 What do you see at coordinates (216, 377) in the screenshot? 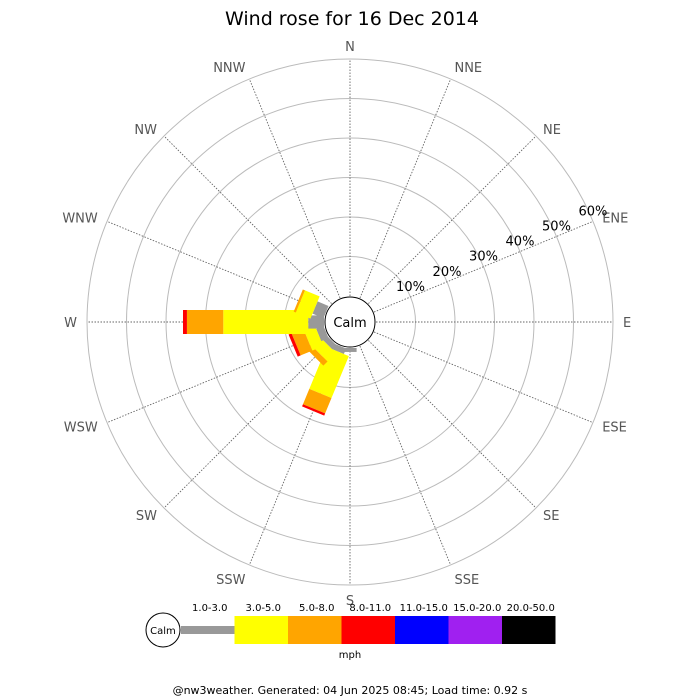
I see `spoke-wsw` at bounding box center [216, 377].